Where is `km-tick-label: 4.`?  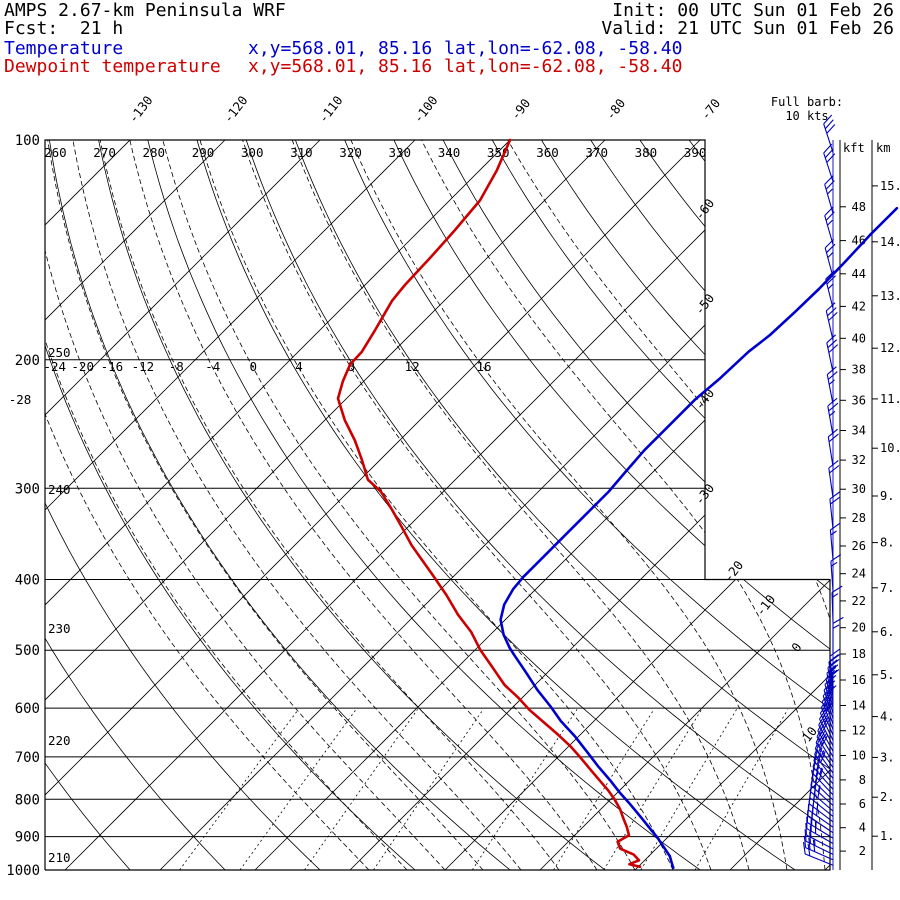 km-tick-label: 4. is located at coordinates (887, 717).